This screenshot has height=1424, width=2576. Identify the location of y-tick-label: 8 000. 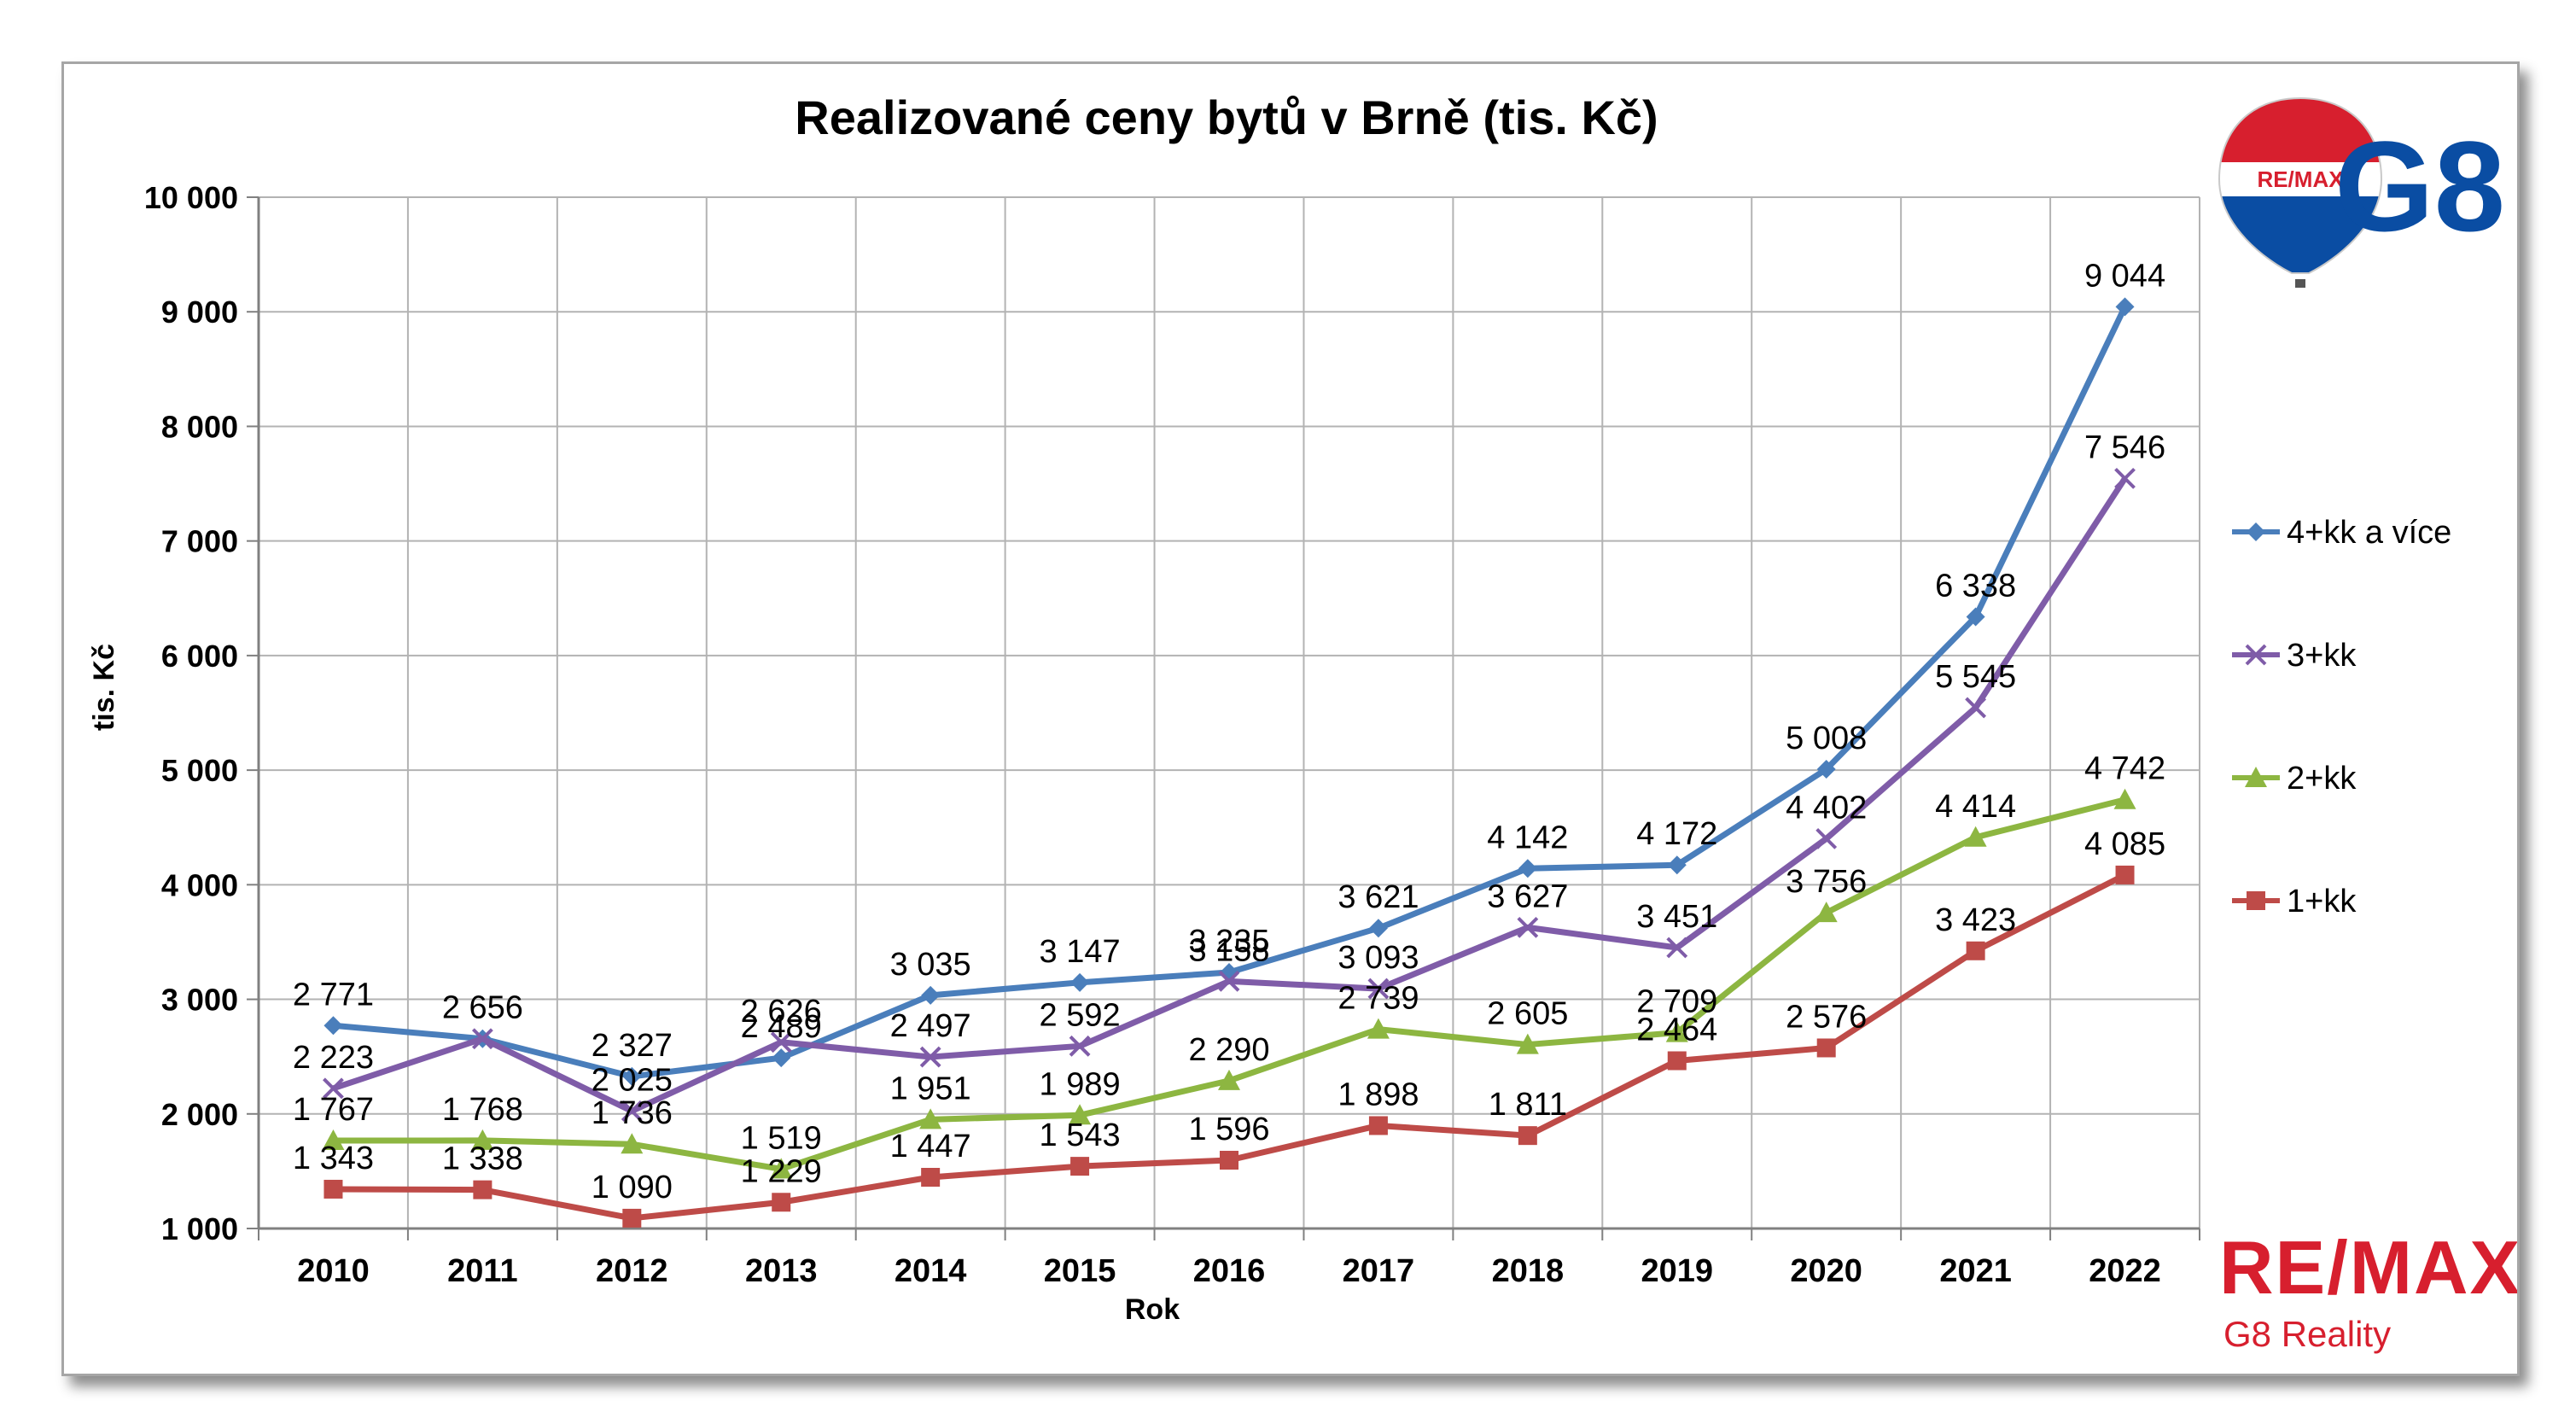
(199, 426).